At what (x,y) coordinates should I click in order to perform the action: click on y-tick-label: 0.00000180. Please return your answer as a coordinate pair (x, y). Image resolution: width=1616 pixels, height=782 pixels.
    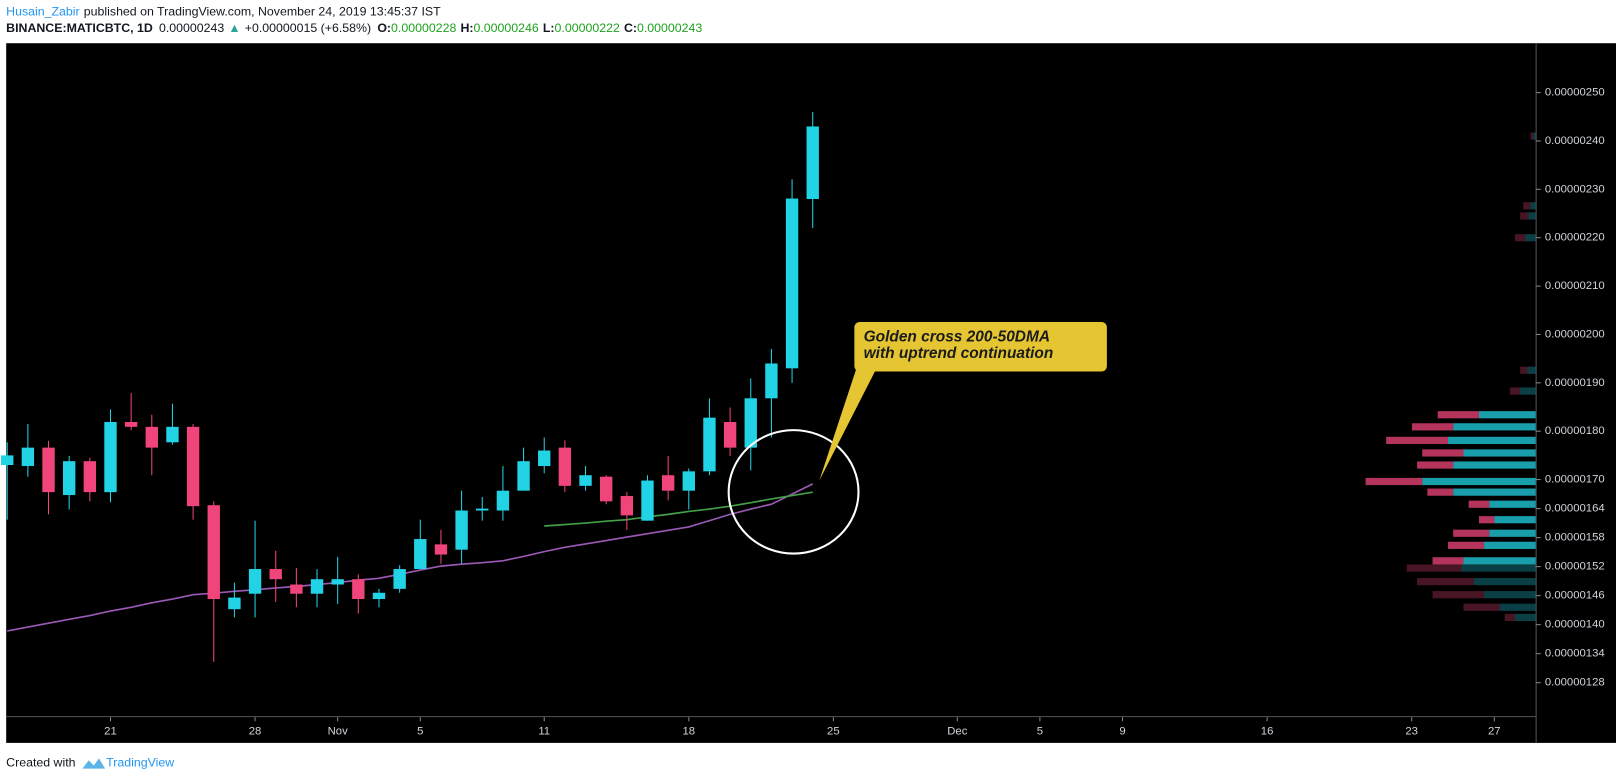
    Looking at the image, I should click on (1575, 431).